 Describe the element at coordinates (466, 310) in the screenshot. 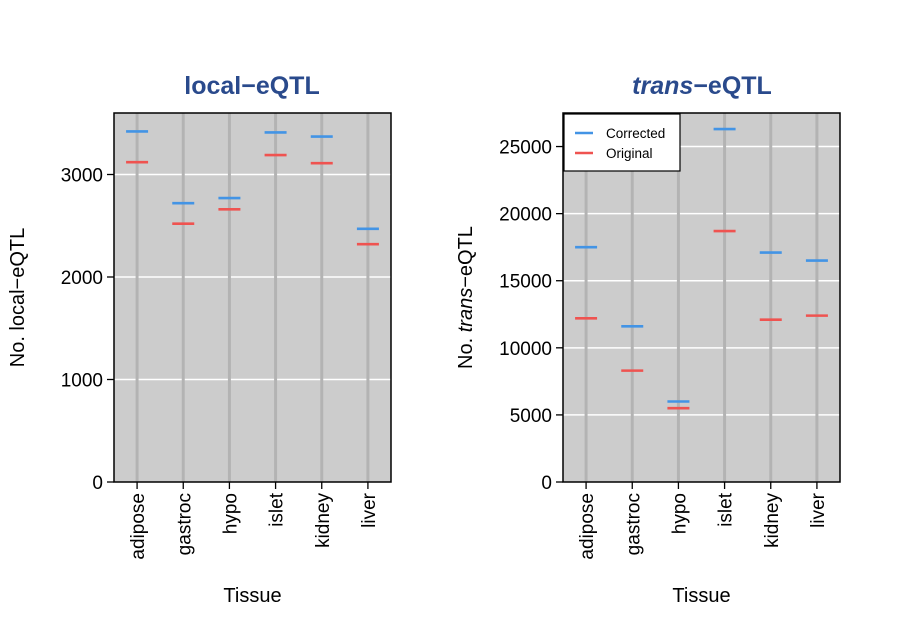

I see `y-axis-title-part: trans` at that location.